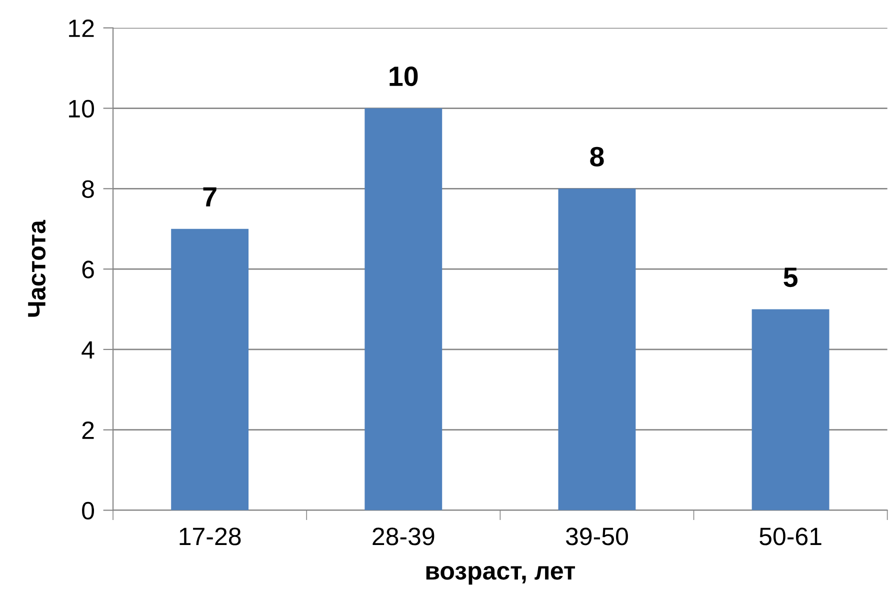 This screenshot has height=606, width=890. I want to click on y-tick-label: 8, so click(88, 189).